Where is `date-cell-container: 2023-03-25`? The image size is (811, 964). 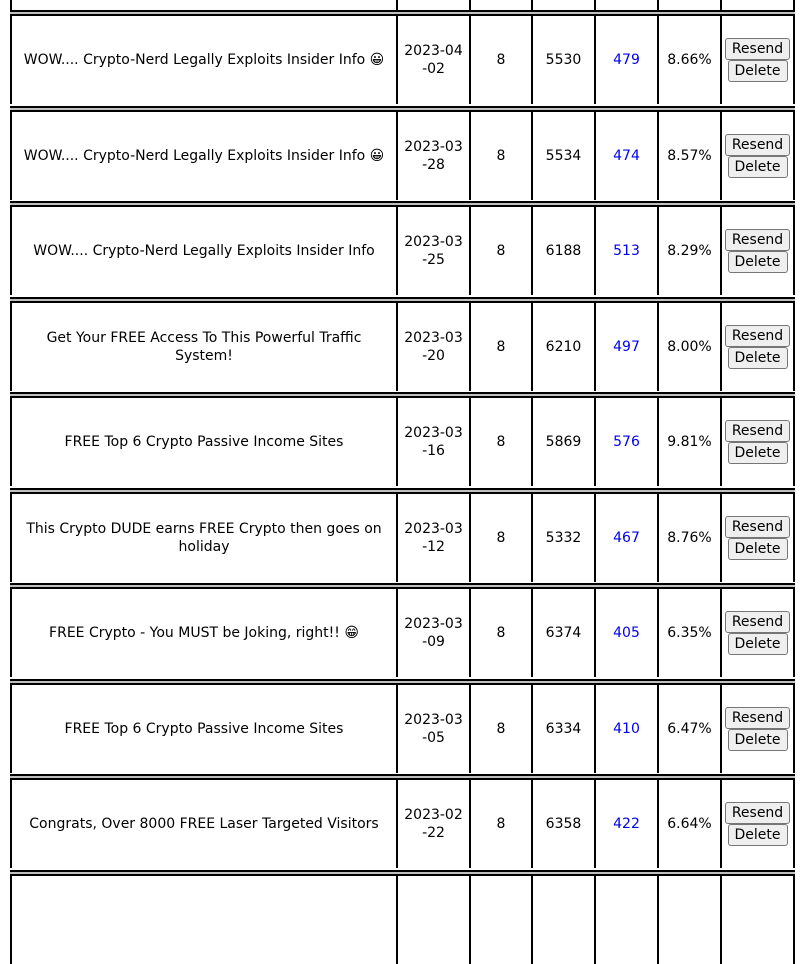 date-cell-container: 2023-03-25 is located at coordinates (432, 251).